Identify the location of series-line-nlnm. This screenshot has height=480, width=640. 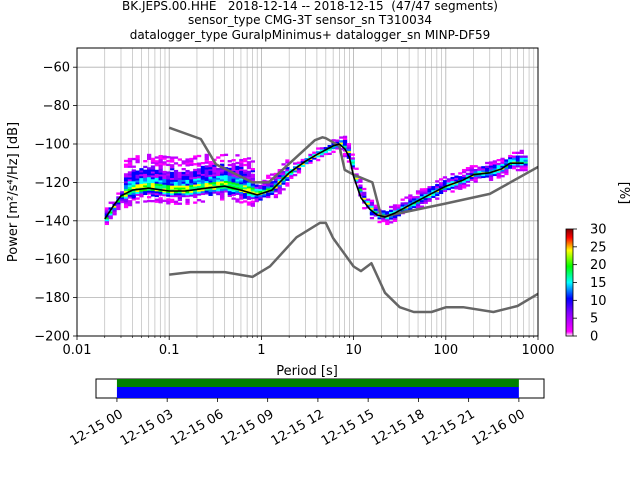
(353, 267).